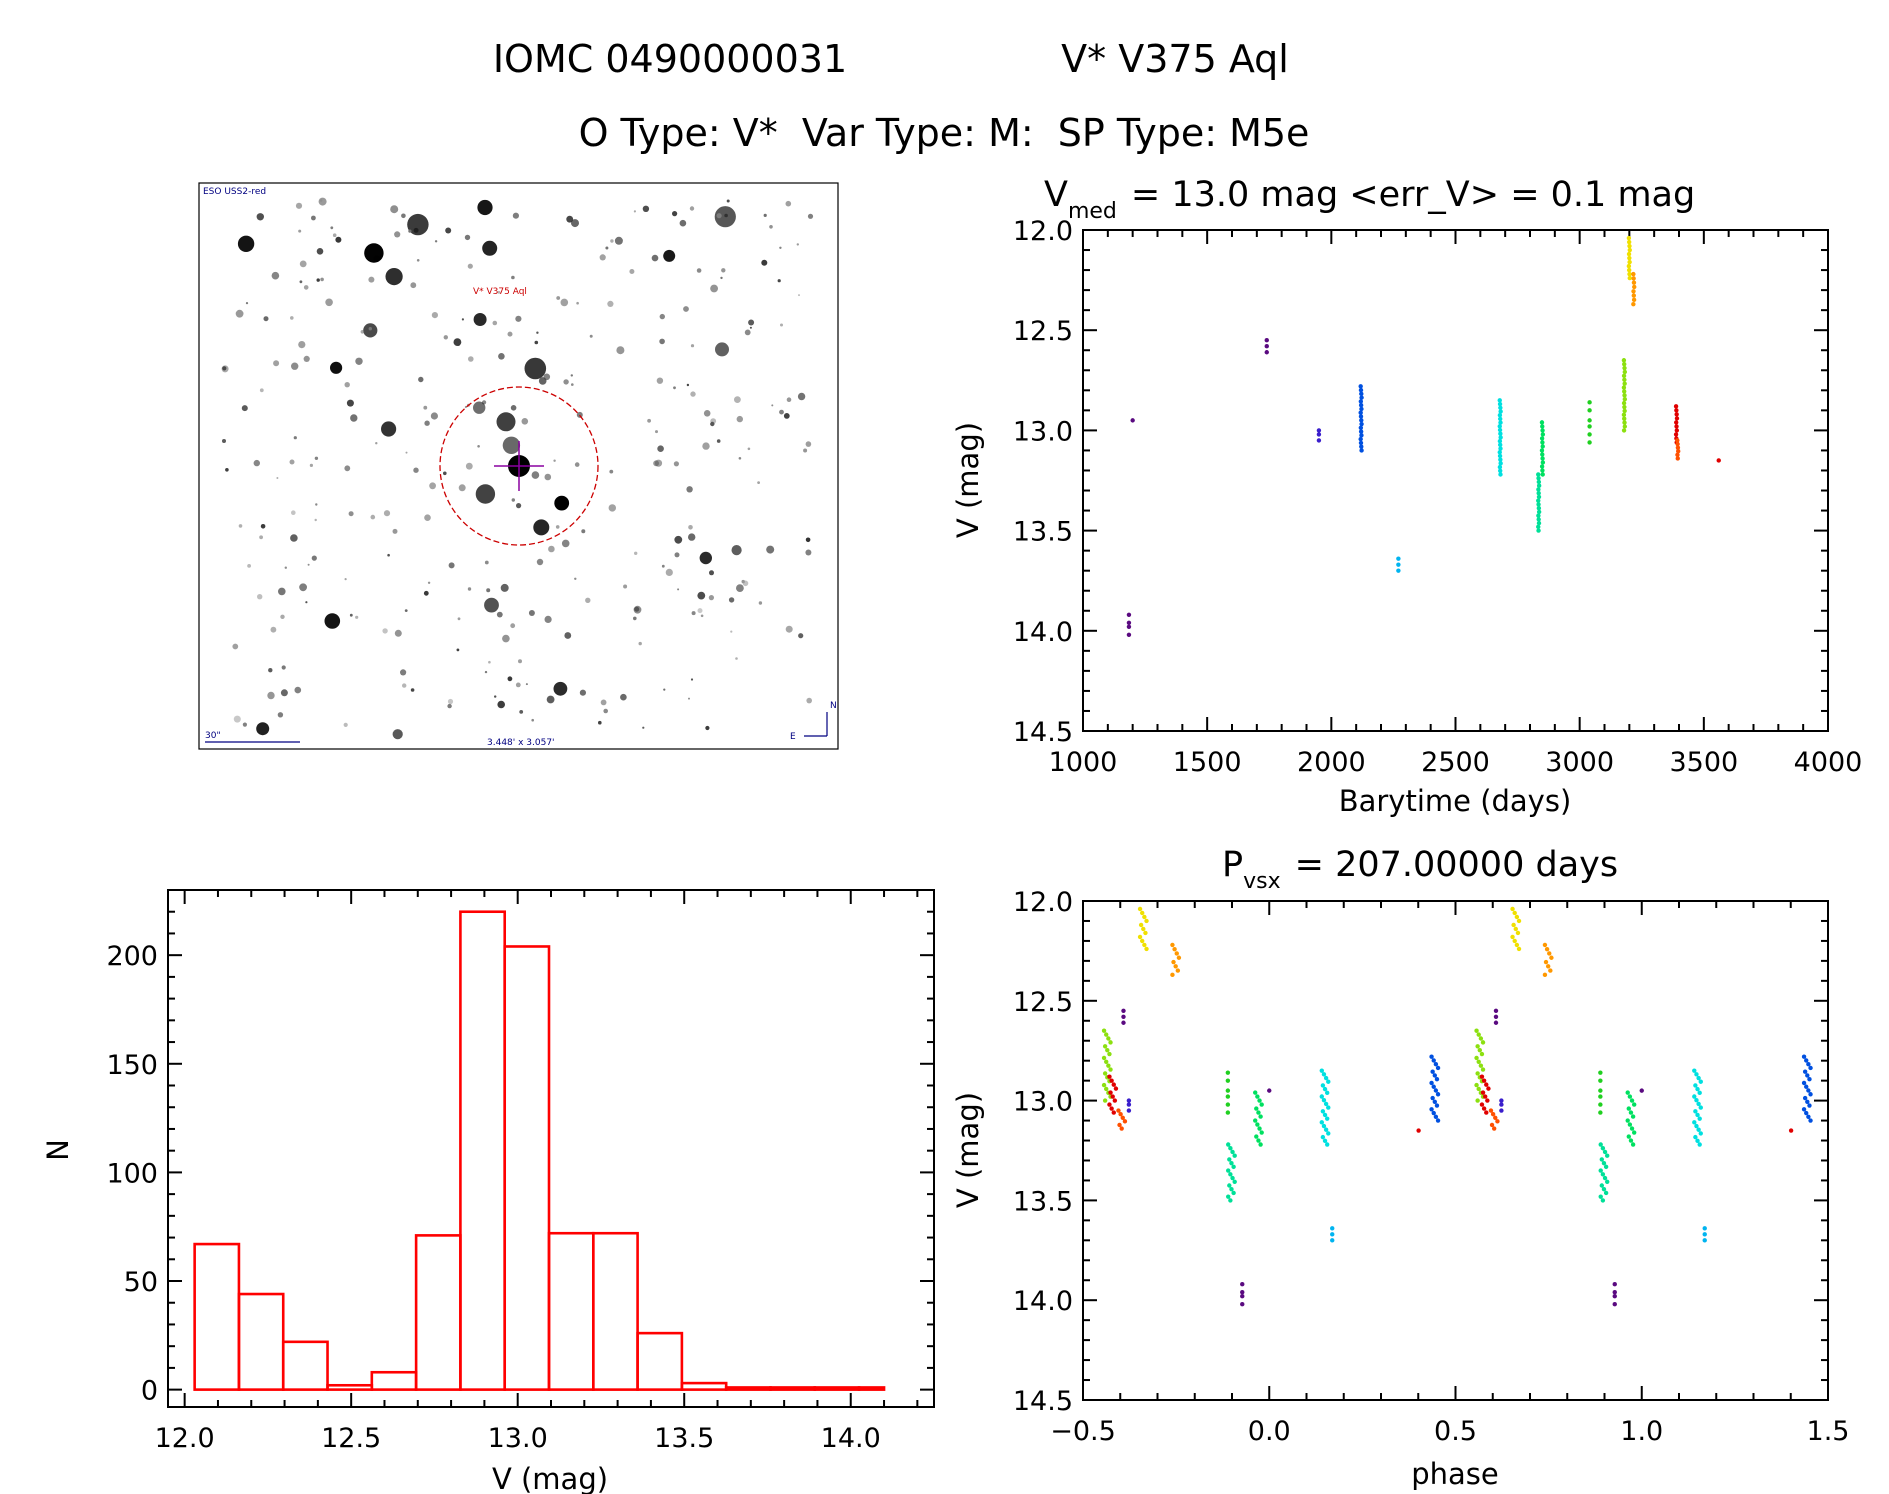 This screenshot has height=1494, width=1889. I want to click on histogram-bar, so click(438, 1312).